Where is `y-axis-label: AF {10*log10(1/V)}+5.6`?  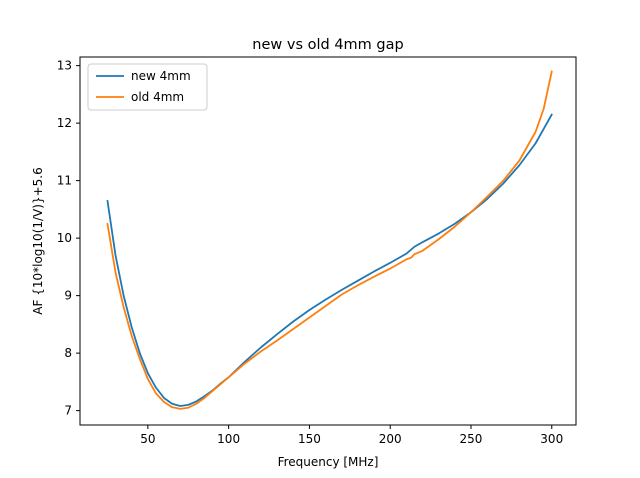 y-axis-label: AF {10*log10(1/V)}+5.6 is located at coordinates (38, 240).